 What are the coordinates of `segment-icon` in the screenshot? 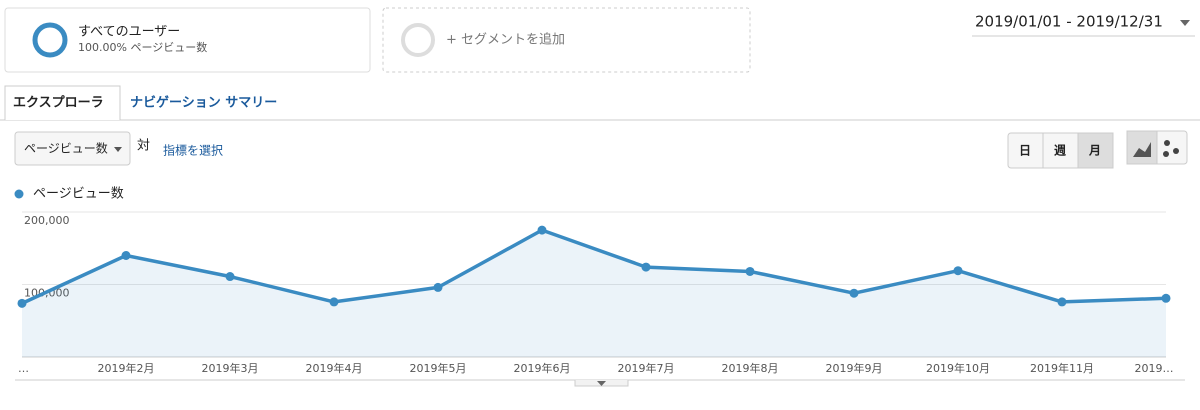 It's located at (50, 40).